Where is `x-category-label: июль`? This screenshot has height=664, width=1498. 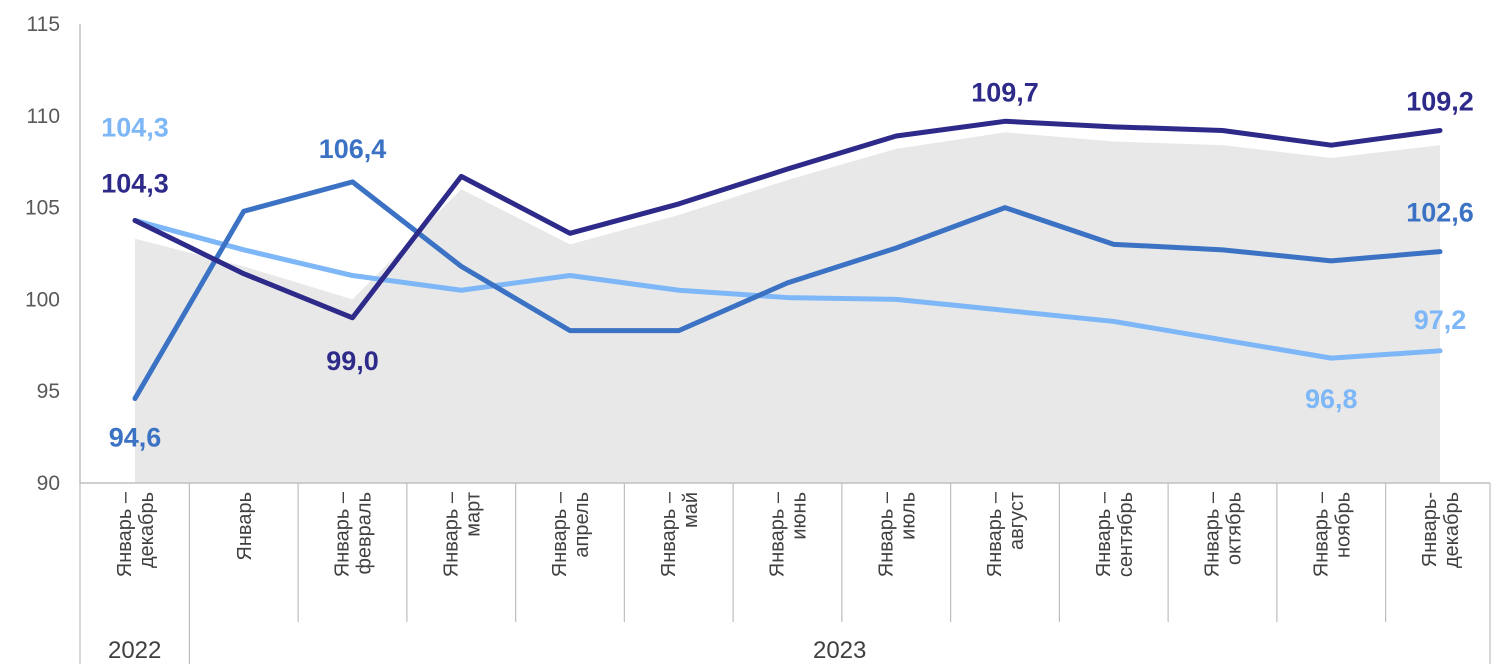
x-category-label: июль is located at coordinates (908, 516).